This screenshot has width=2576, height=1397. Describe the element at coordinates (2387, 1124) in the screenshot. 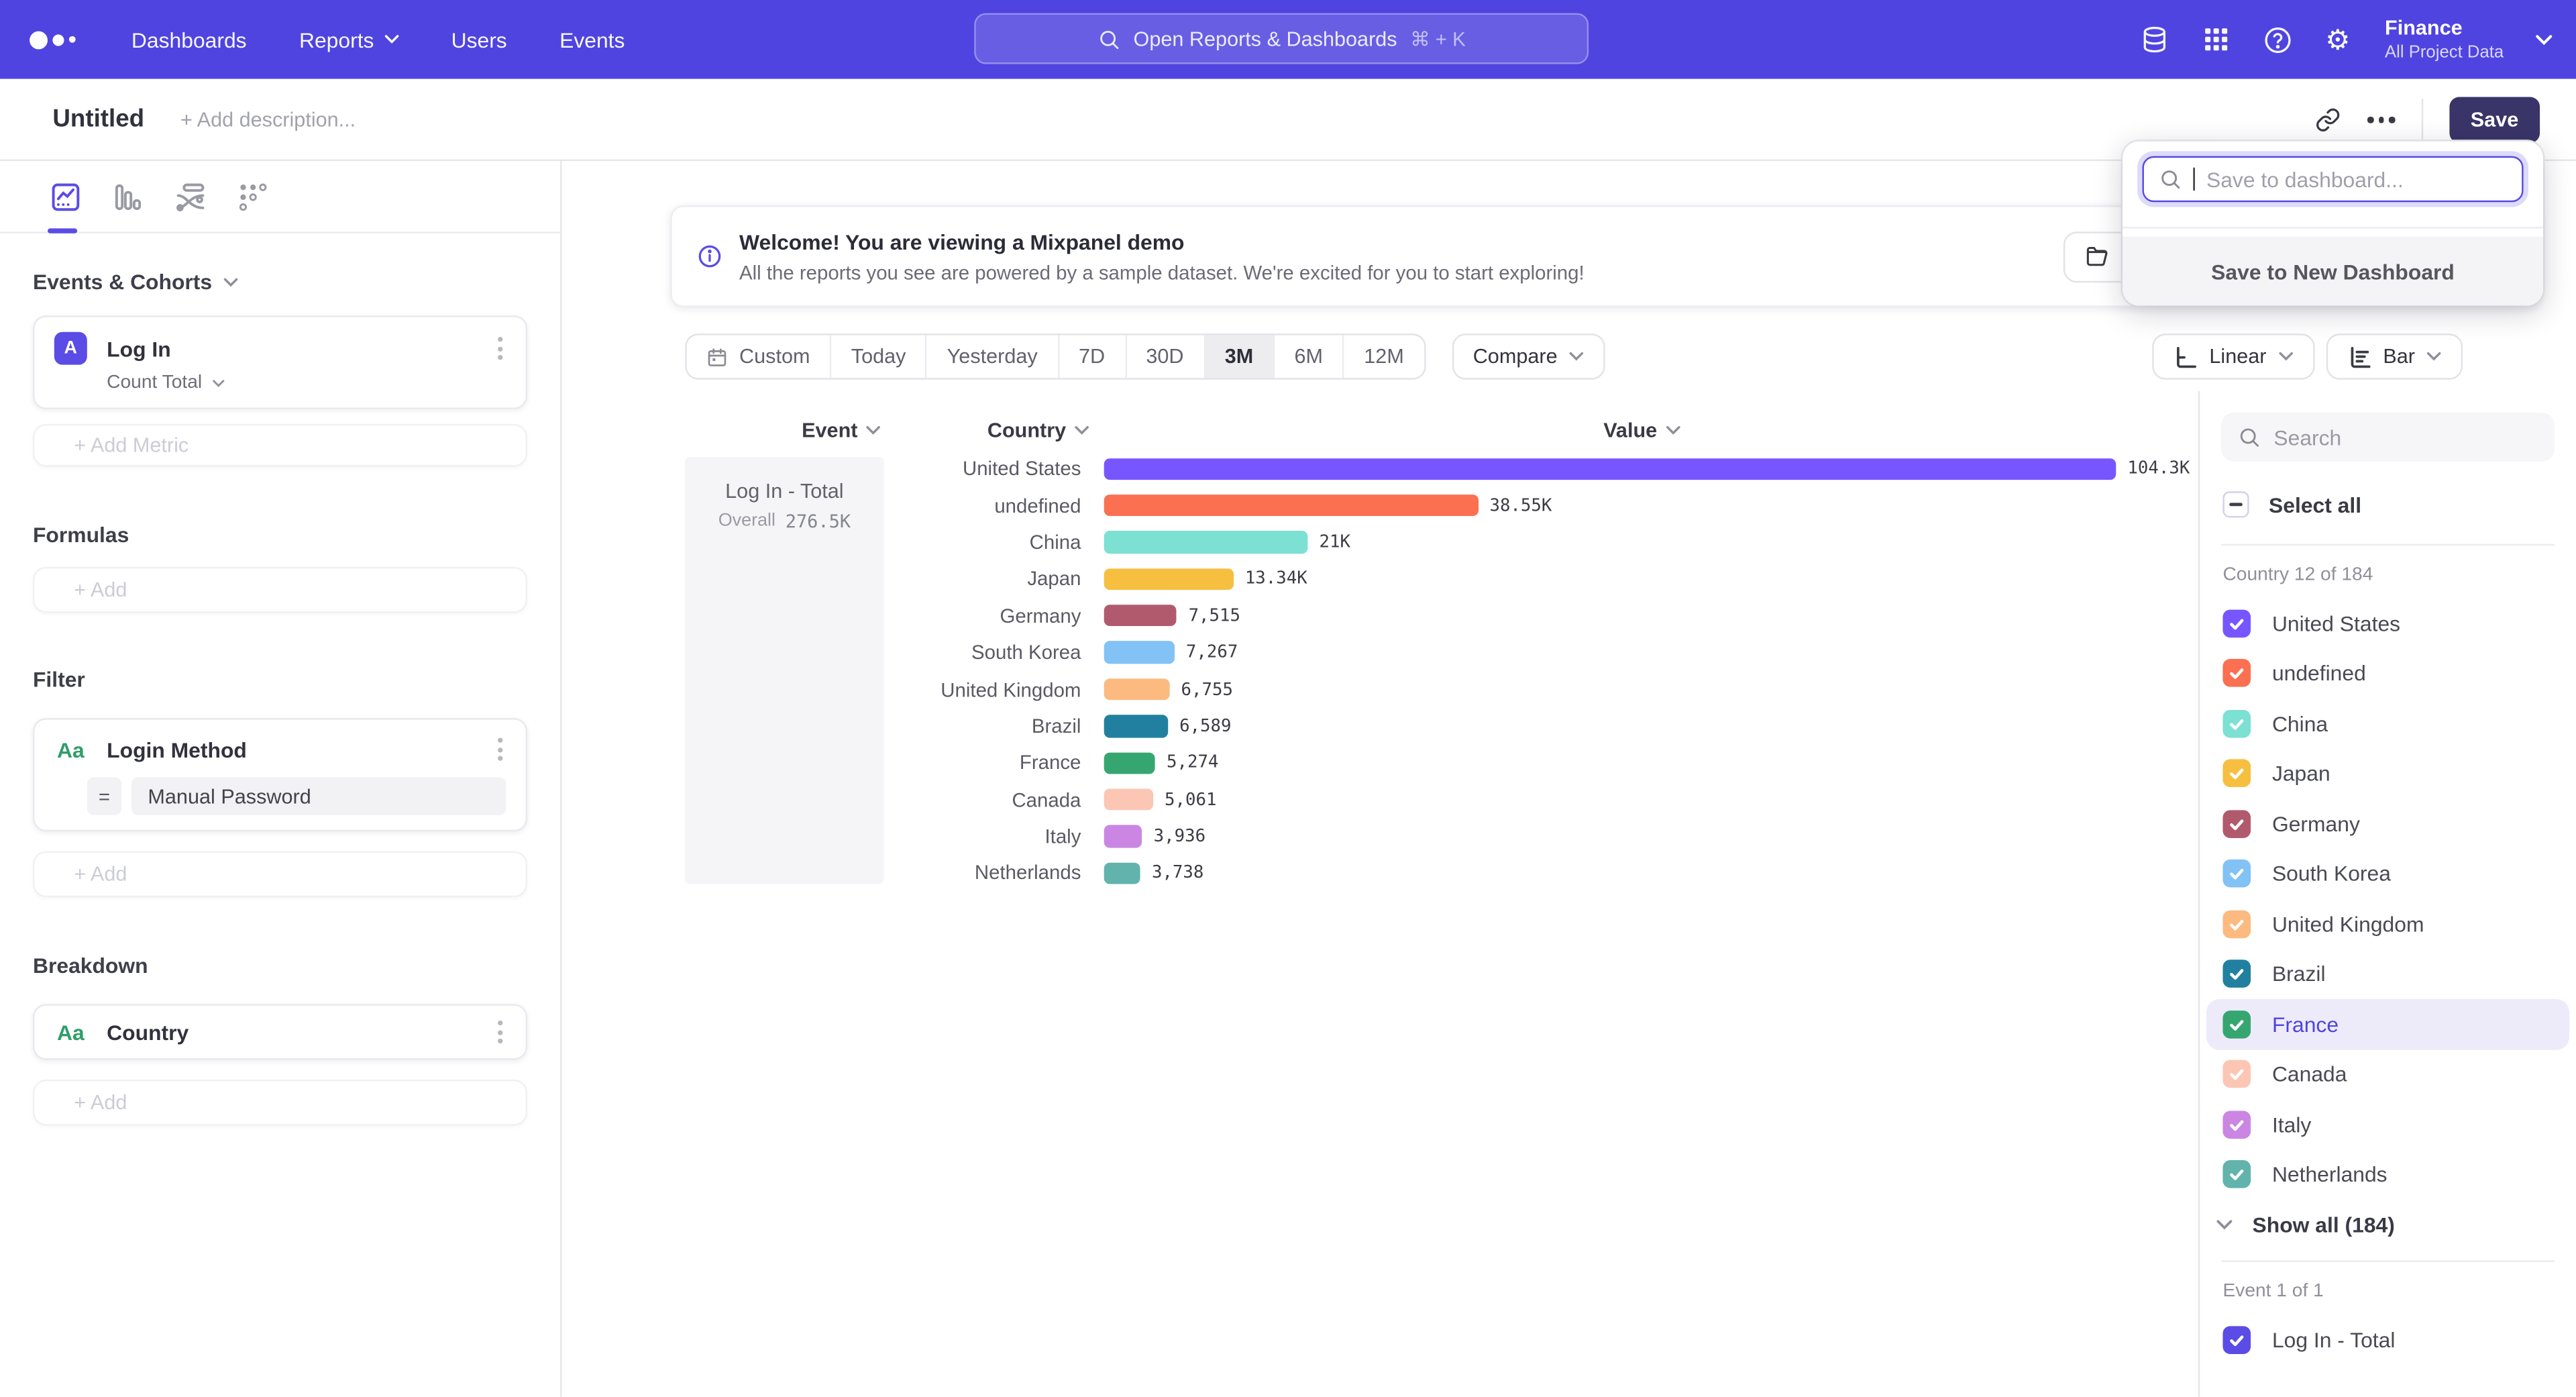

I see `legend-item-italy: Italy` at that location.